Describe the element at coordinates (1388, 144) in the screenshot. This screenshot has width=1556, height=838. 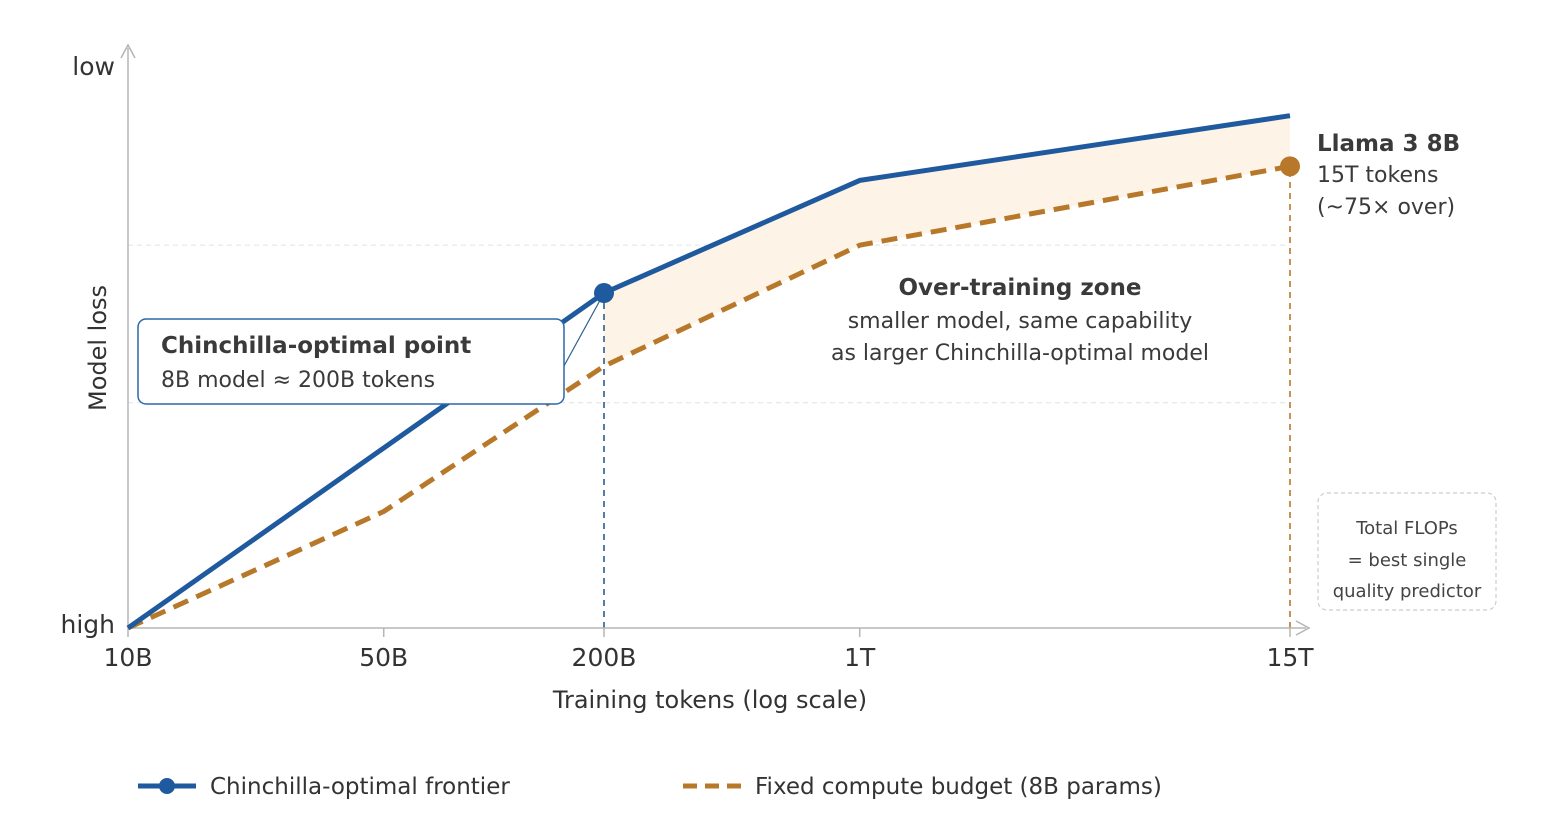
I see `llama-annotation-title: Llama 3 8B` at that location.